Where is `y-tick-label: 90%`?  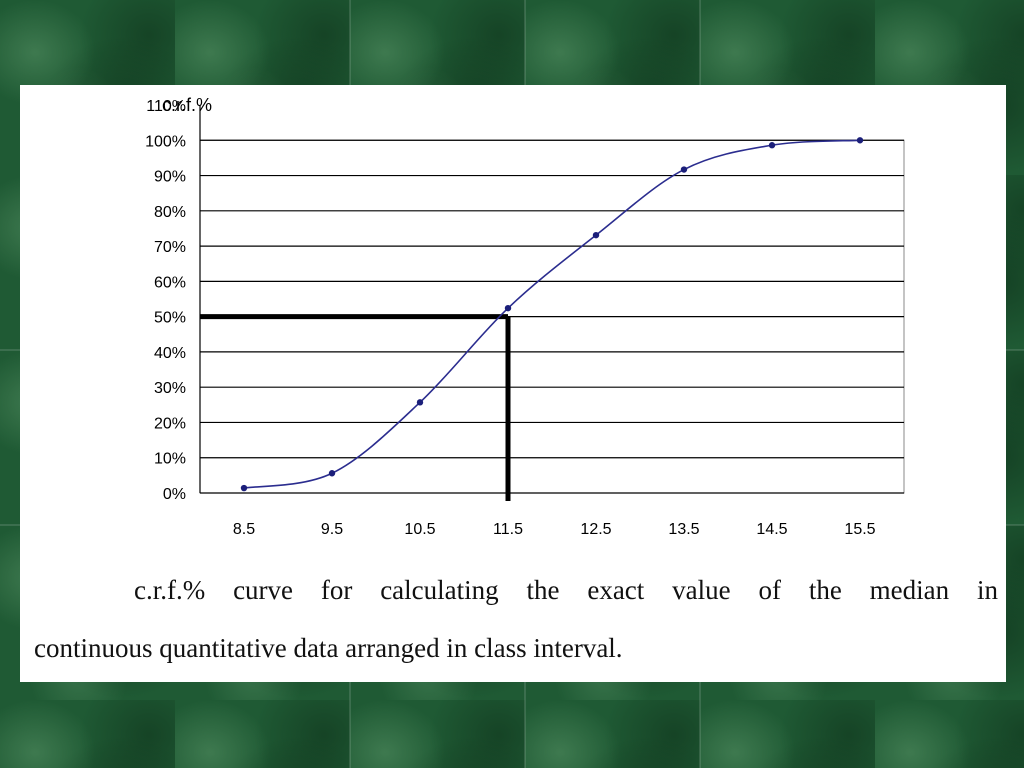 y-tick-label: 90% is located at coordinates (170, 177).